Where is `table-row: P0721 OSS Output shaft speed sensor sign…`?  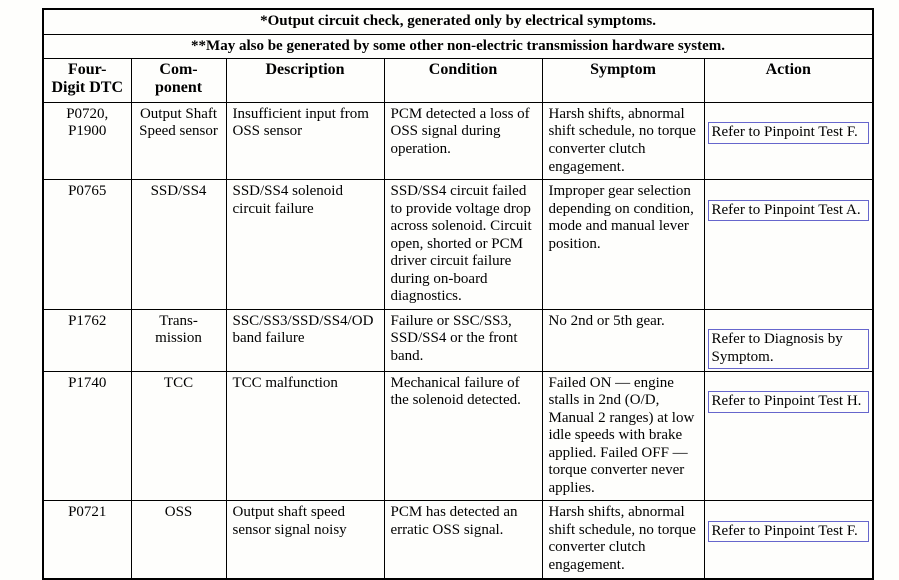
table-row: P0721 OSS Output shaft speed sensor sign… is located at coordinates (458, 540).